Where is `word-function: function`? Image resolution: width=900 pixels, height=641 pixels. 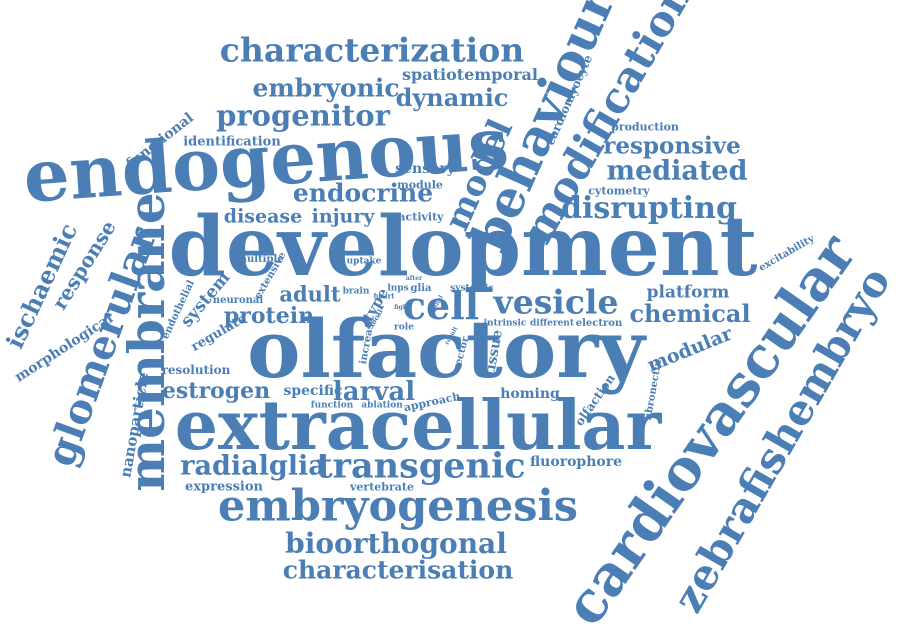
word-function: function is located at coordinates (332, 405).